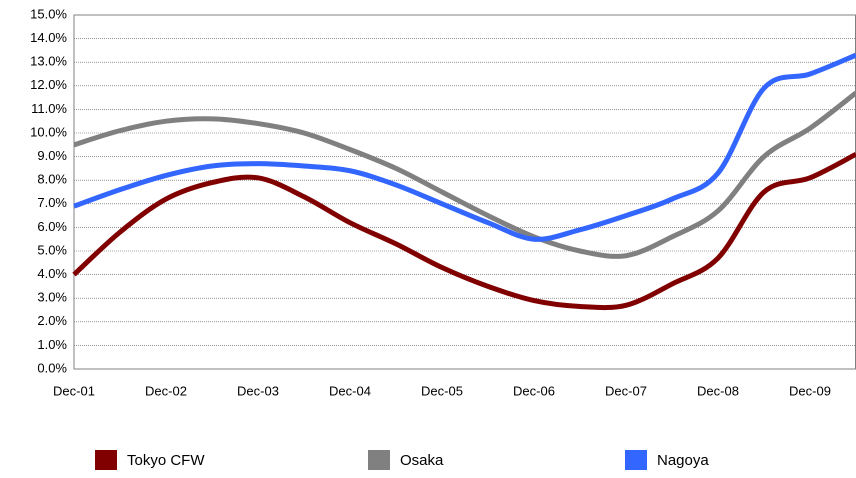 Image resolution: width=856 pixels, height=478 pixels. Describe the element at coordinates (683, 460) in the screenshot. I see `legend-label: Nagoya` at that location.